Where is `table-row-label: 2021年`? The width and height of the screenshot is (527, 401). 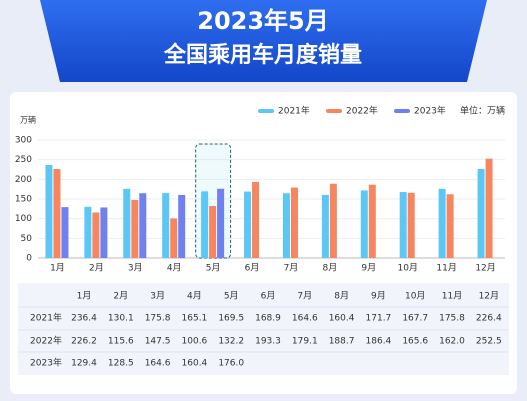 table-row-label: 2021年 is located at coordinates (46, 318).